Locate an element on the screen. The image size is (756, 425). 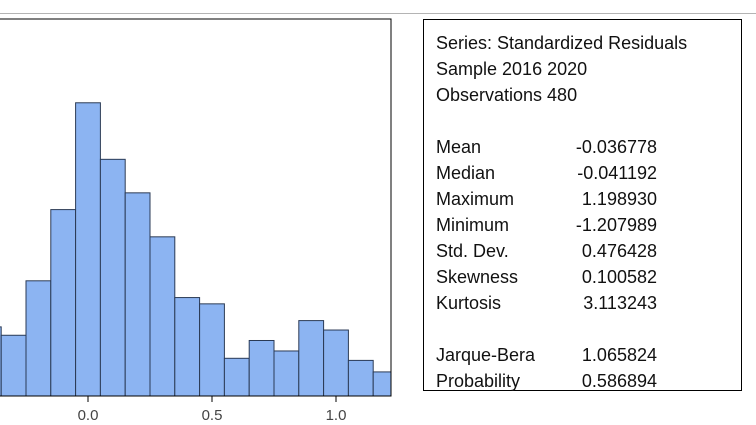
sample-line: Sample 2016 2020 is located at coordinates (512, 69).